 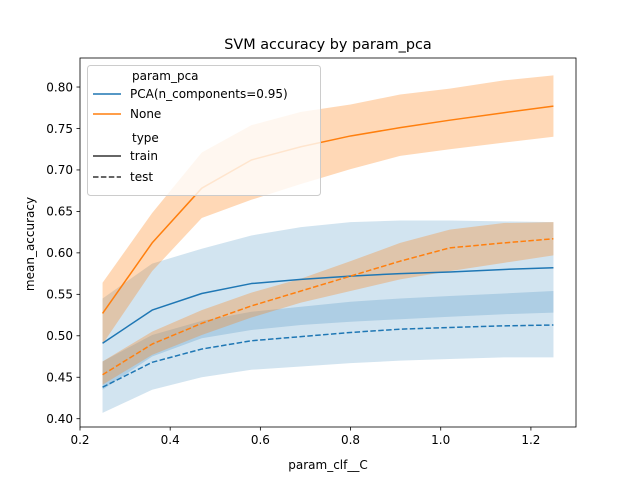 I want to click on y-tick-label: 0.60, so click(x=59, y=253).